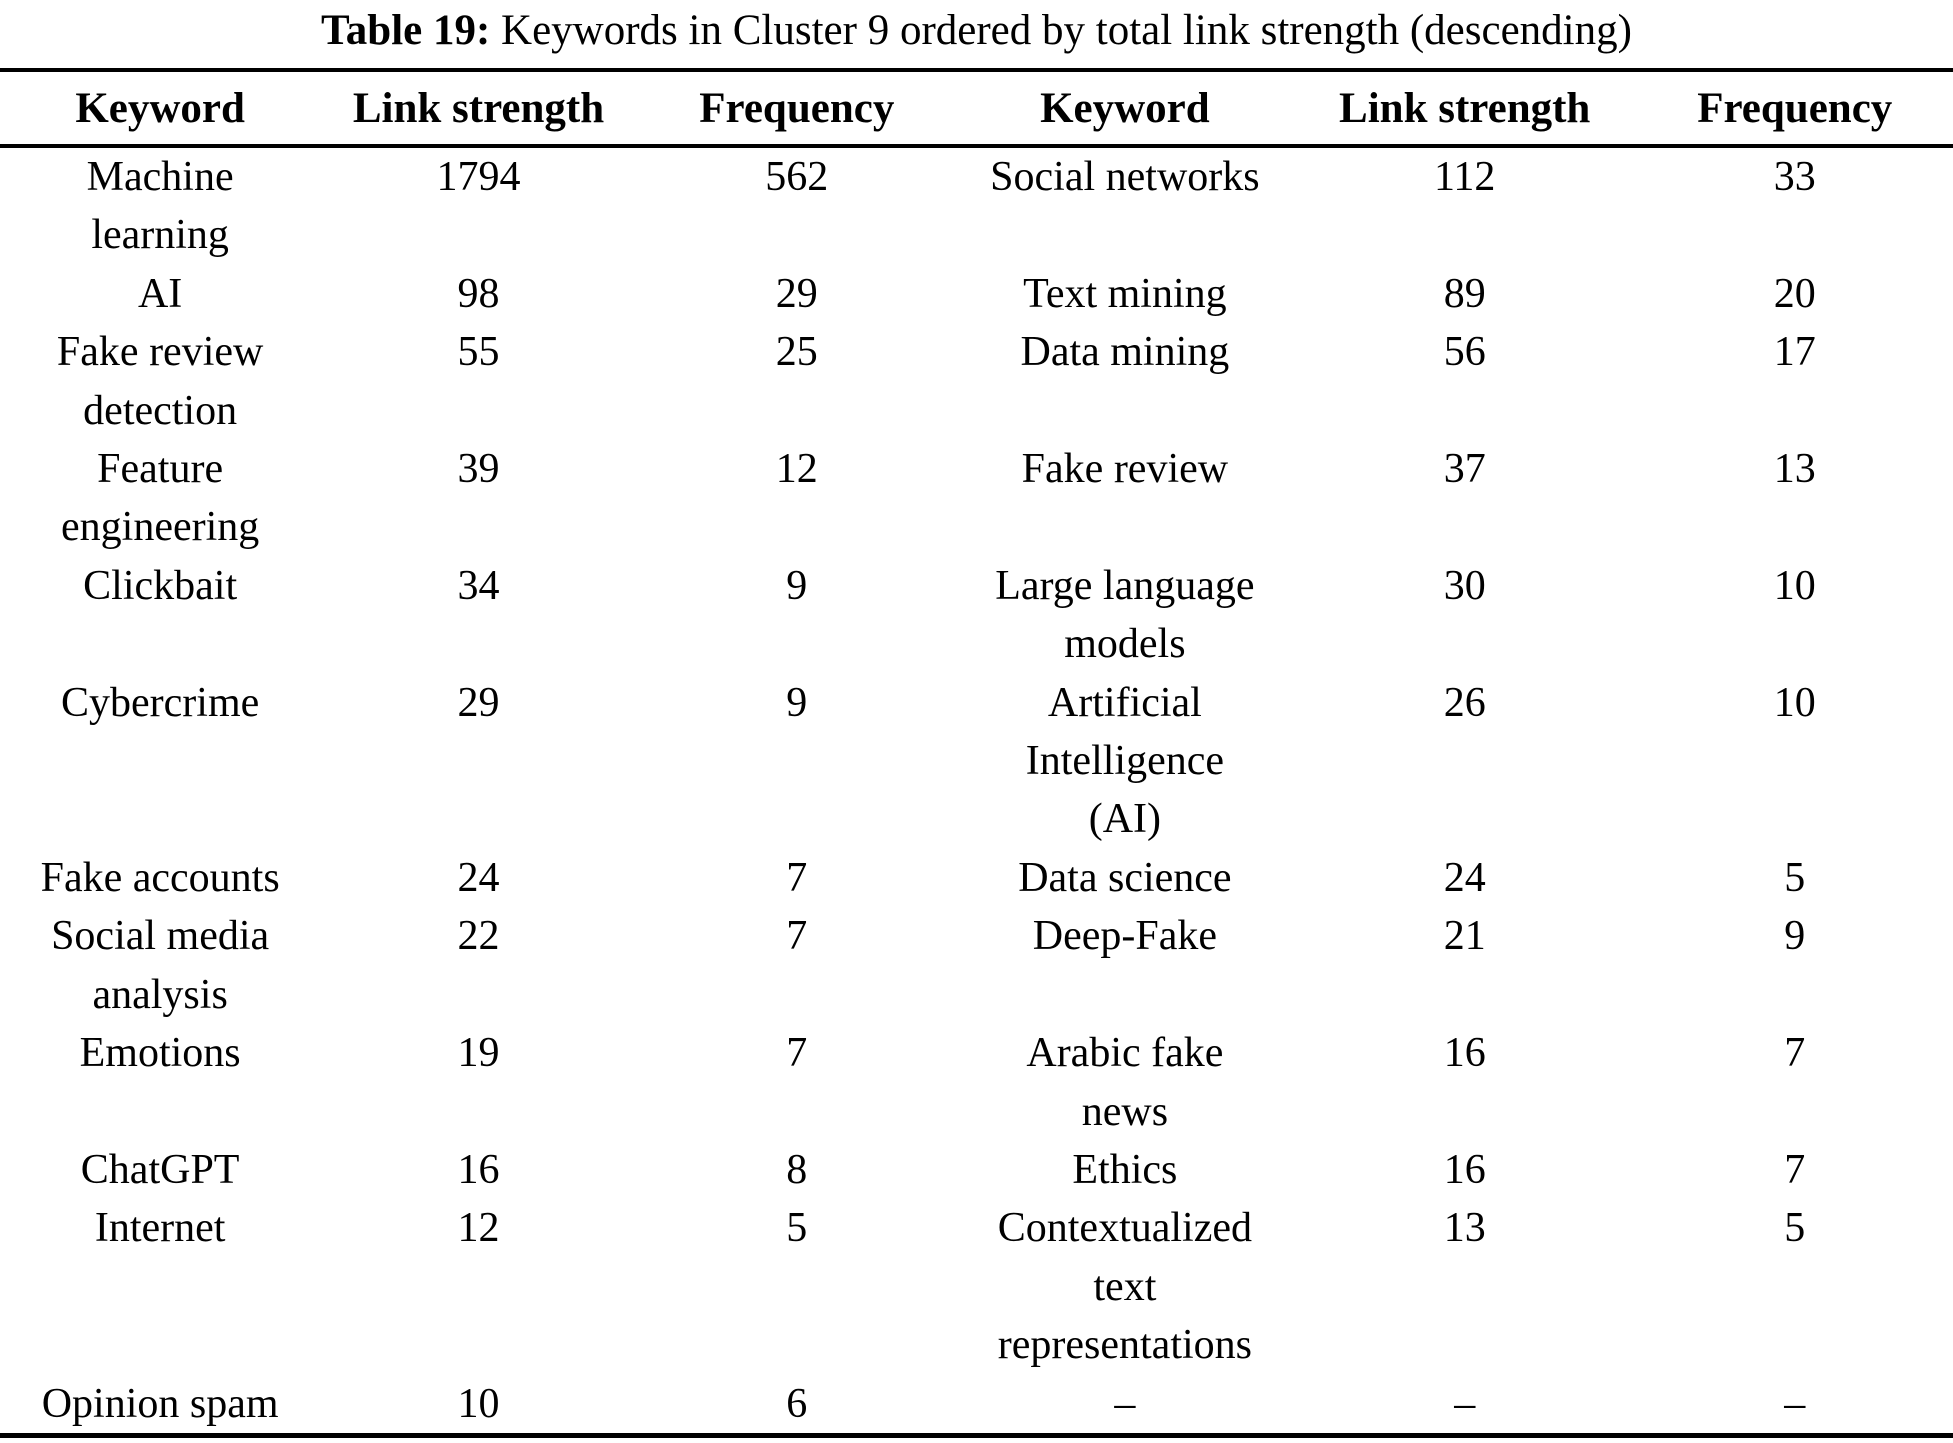 The image size is (1953, 1443). What do you see at coordinates (1125, 293) in the screenshot?
I see `keyword-cell: Text mining` at bounding box center [1125, 293].